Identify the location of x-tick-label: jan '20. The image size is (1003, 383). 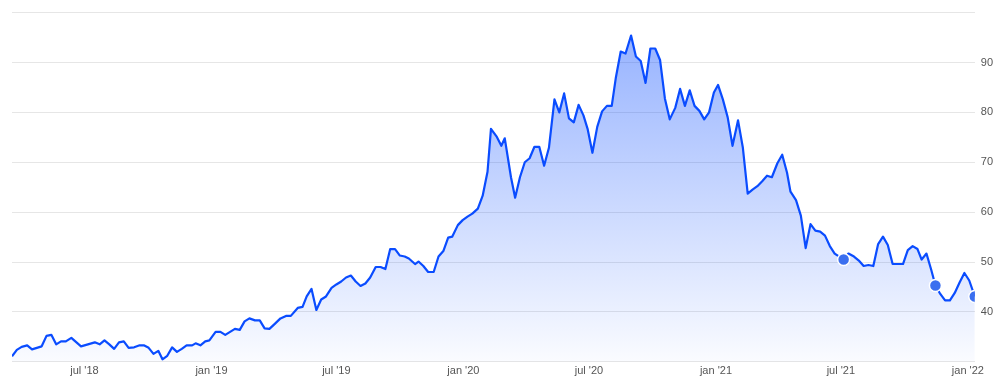
(463, 370).